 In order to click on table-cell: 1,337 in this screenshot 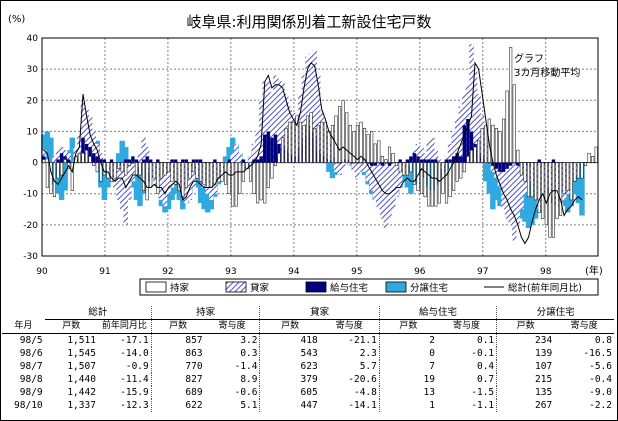, I will do `click(81, 405)`.